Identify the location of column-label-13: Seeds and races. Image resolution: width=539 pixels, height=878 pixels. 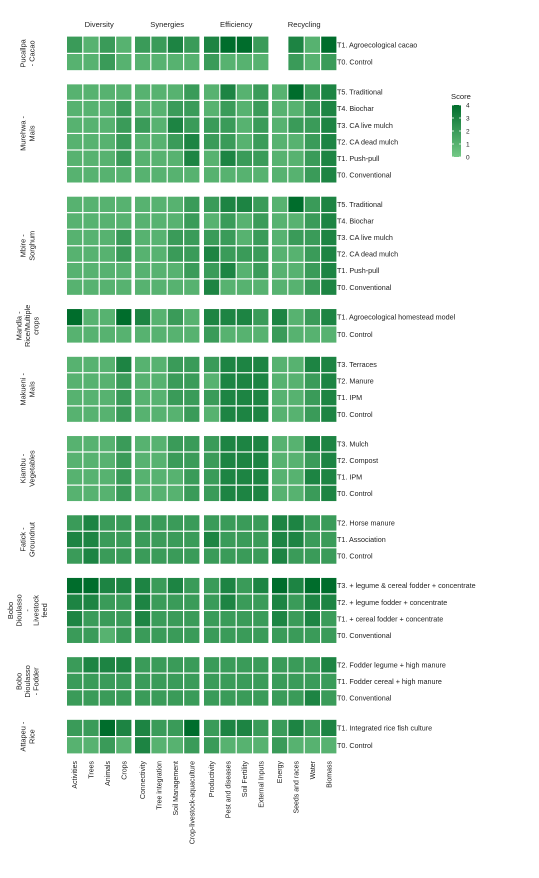
(297, 787).